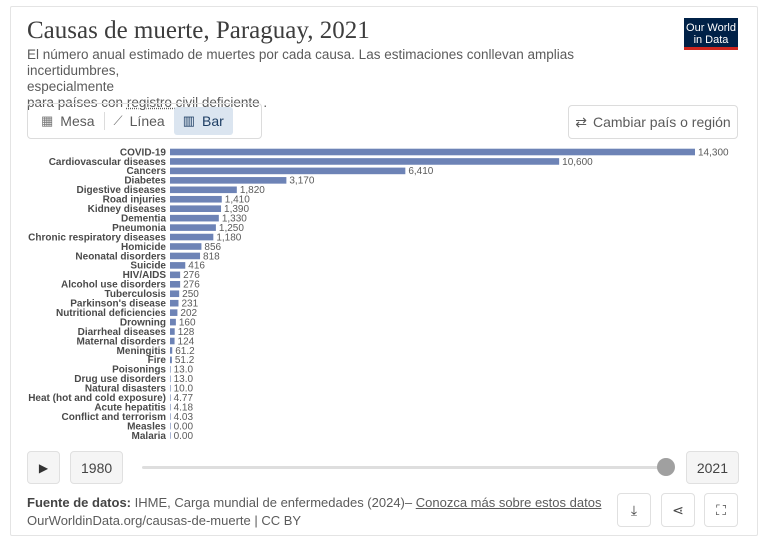 This screenshot has width=770, height=545. Describe the element at coordinates (104, 121) in the screenshot. I see `tab-separator` at that location.